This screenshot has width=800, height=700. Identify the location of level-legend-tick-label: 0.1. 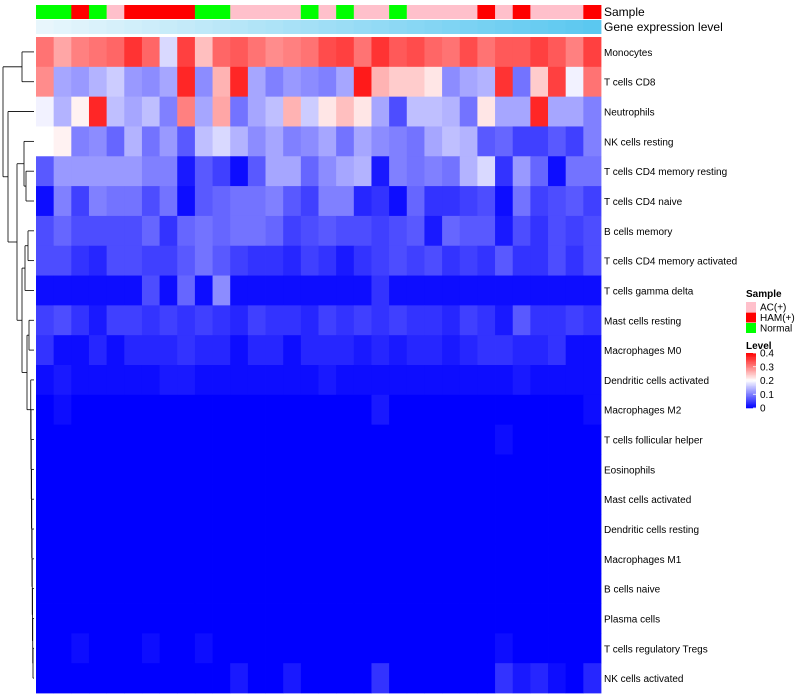
(767, 395).